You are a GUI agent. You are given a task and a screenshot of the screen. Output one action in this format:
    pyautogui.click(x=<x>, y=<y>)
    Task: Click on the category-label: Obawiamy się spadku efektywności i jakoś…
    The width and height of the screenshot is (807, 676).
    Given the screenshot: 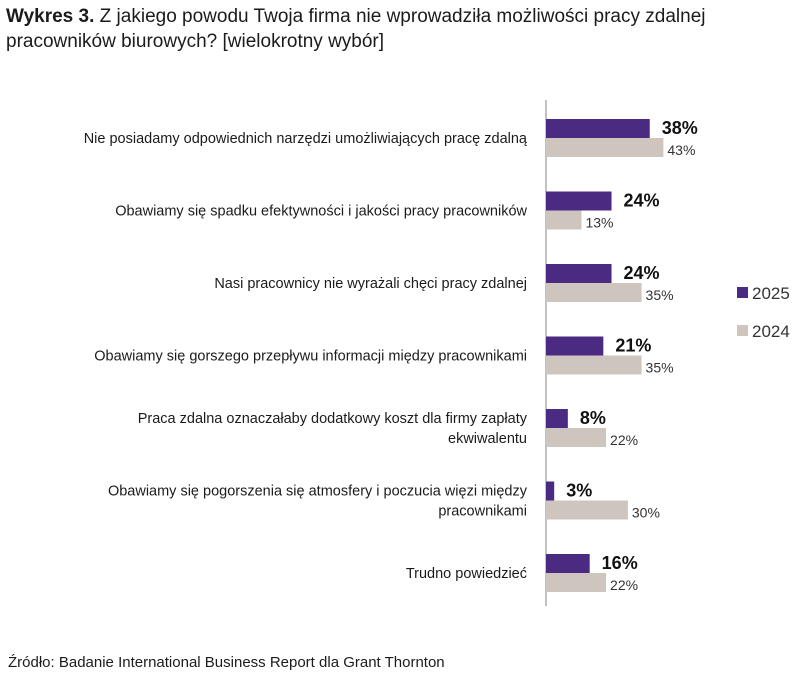 What is the action you would take?
    pyautogui.click(x=321, y=212)
    